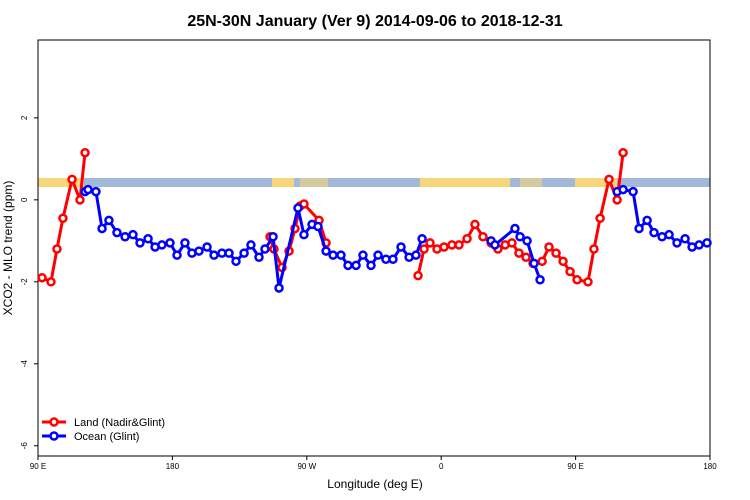 Image resolution: width=750 pixels, height=500 pixels. I want to click on y-tick-label: -2, so click(24, 282).